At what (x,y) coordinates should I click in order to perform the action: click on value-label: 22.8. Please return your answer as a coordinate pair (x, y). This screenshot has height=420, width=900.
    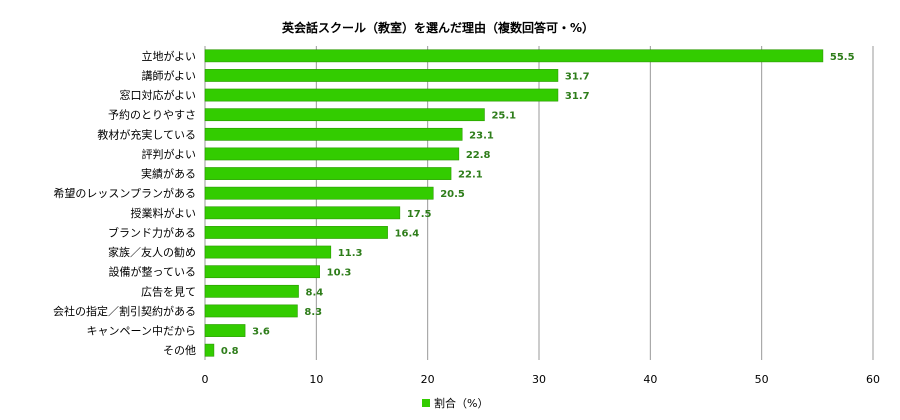
    Looking at the image, I should click on (478, 155).